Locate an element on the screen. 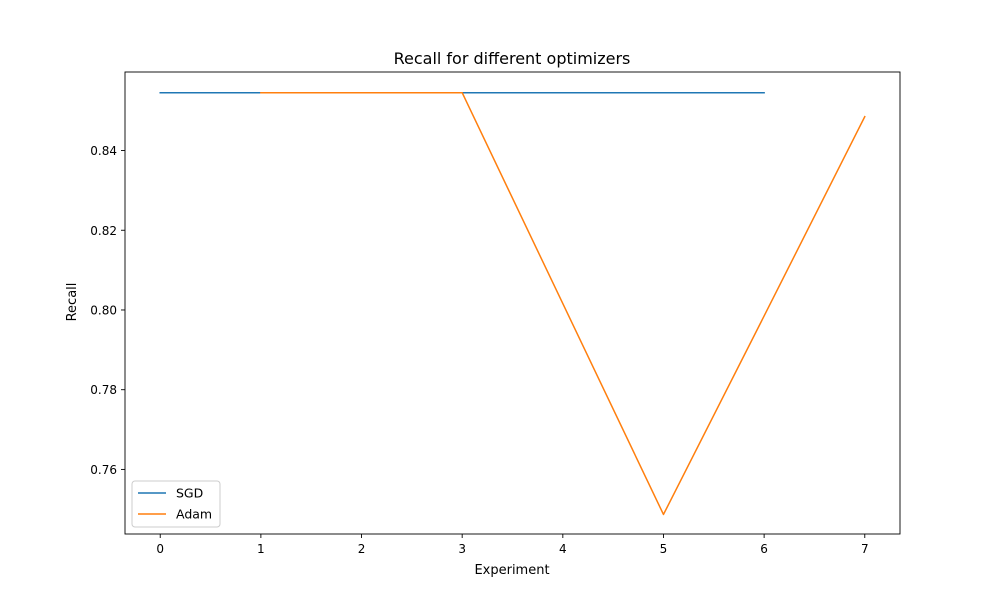  x-tick-label: 7 is located at coordinates (865, 549).